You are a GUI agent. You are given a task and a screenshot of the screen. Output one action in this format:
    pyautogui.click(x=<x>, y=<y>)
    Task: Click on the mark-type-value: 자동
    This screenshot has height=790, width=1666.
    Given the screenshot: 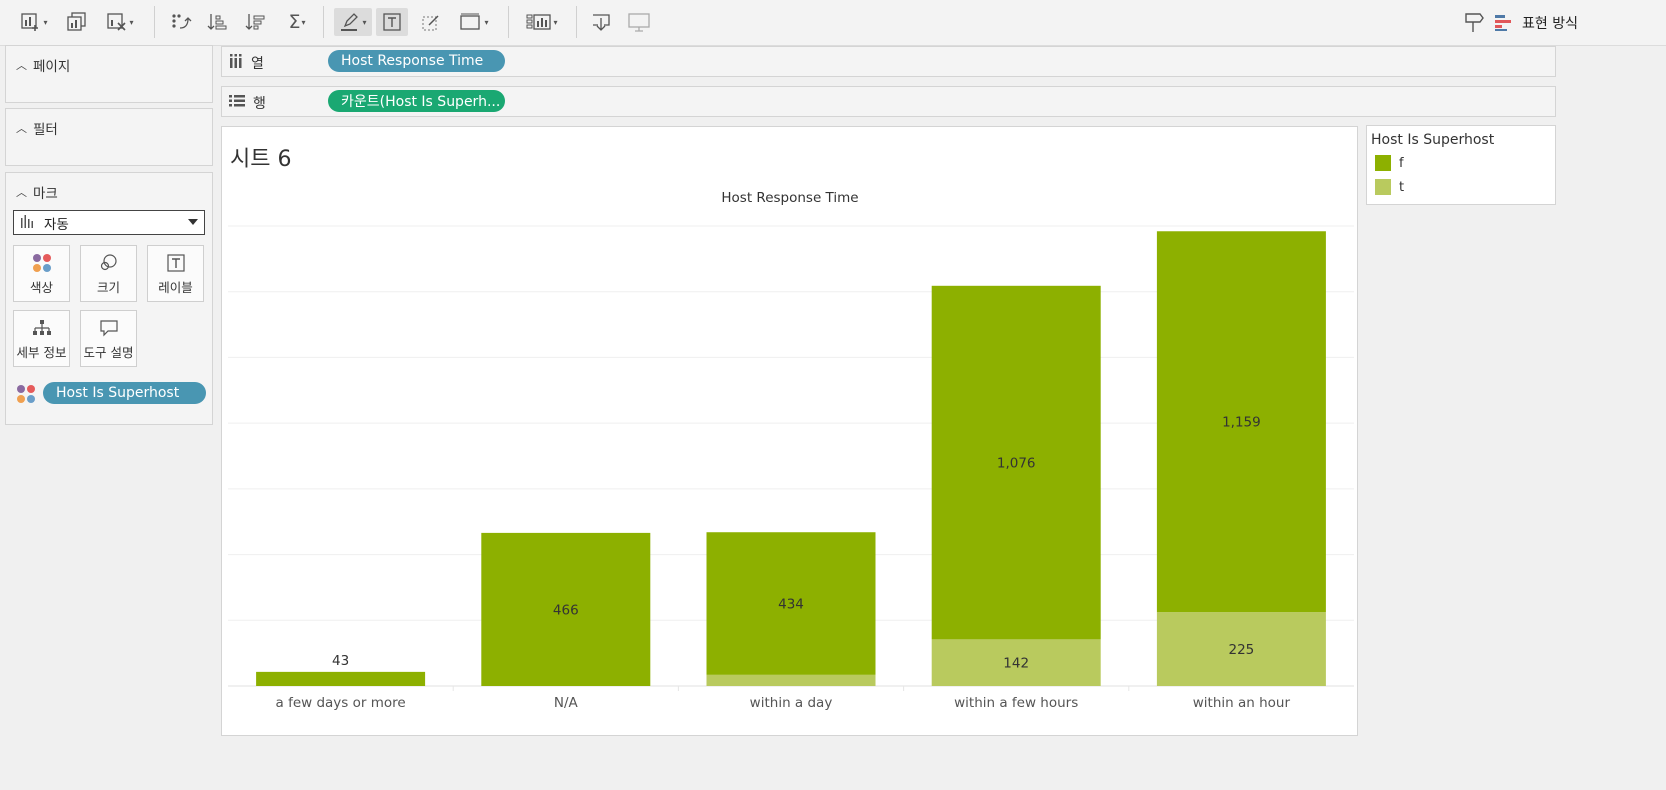 What is the action you would take?
    pyautogui.click(x=56, y=224)
    